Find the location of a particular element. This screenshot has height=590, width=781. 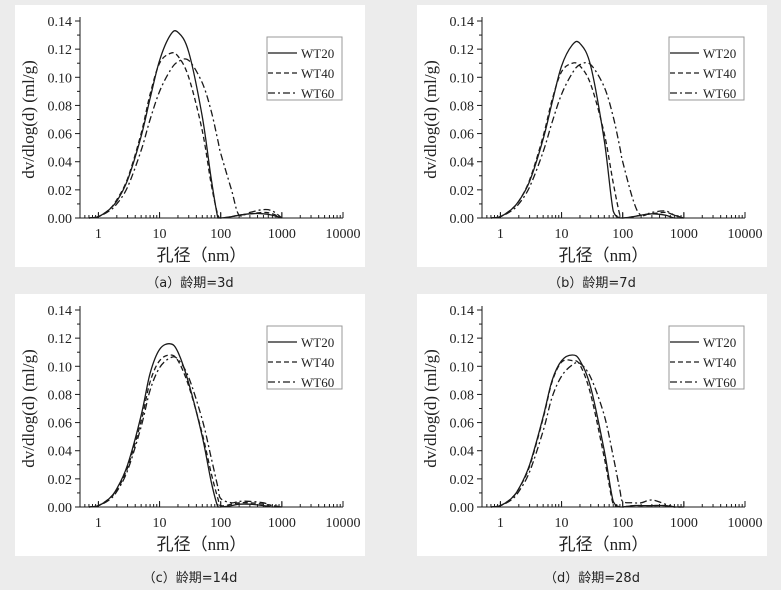

caption-b: （b）龄期=7d is located at coordinates (592, 283).